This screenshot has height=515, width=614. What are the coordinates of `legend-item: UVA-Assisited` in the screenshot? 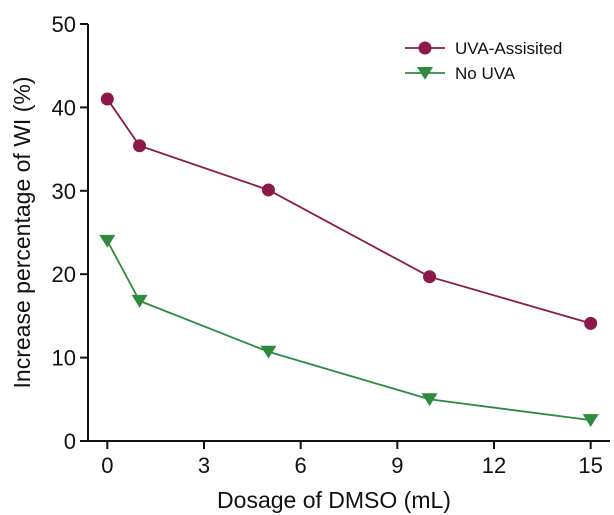 It's located at (483, 48).